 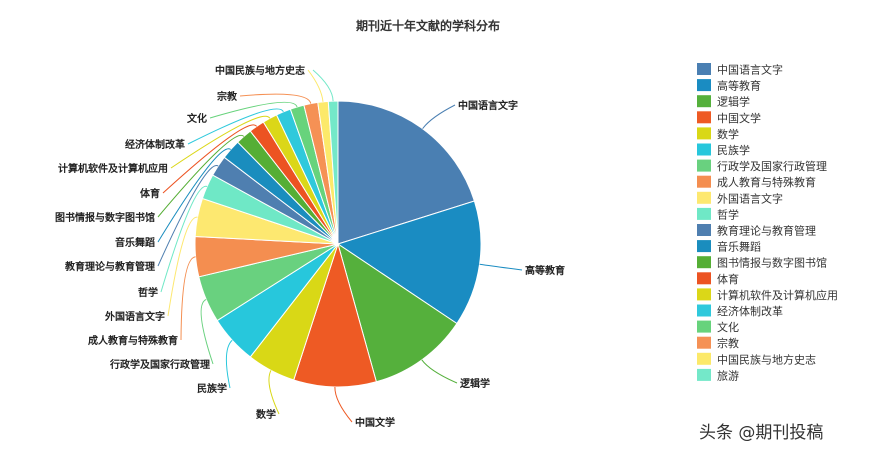 I want to click on slice-label: 计算机软件及计算机应用, so click(x=113, y=168).